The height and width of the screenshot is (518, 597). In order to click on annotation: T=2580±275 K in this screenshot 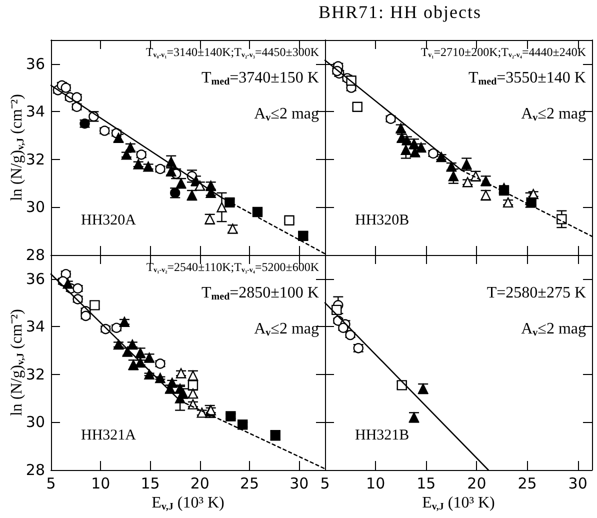, I will do `click(536, 293)`.